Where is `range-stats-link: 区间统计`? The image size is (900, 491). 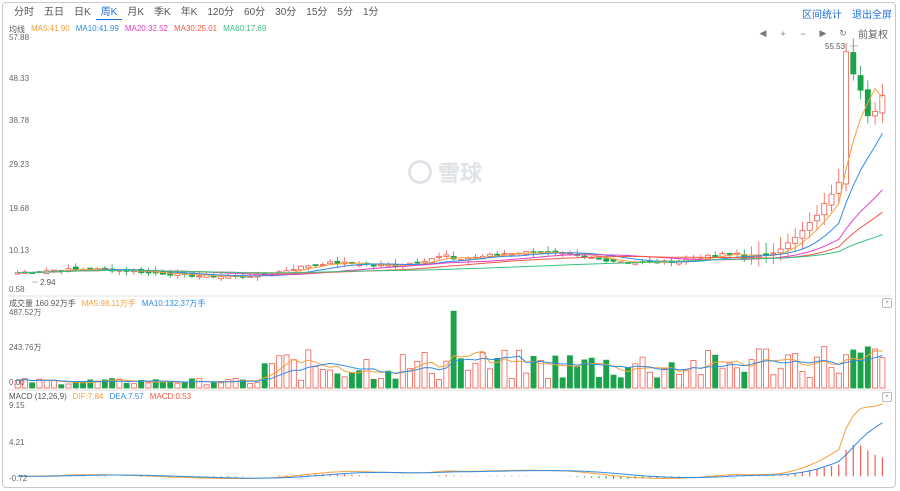
range-stats-link: 区间统计 is located at coordinates (822, 15).